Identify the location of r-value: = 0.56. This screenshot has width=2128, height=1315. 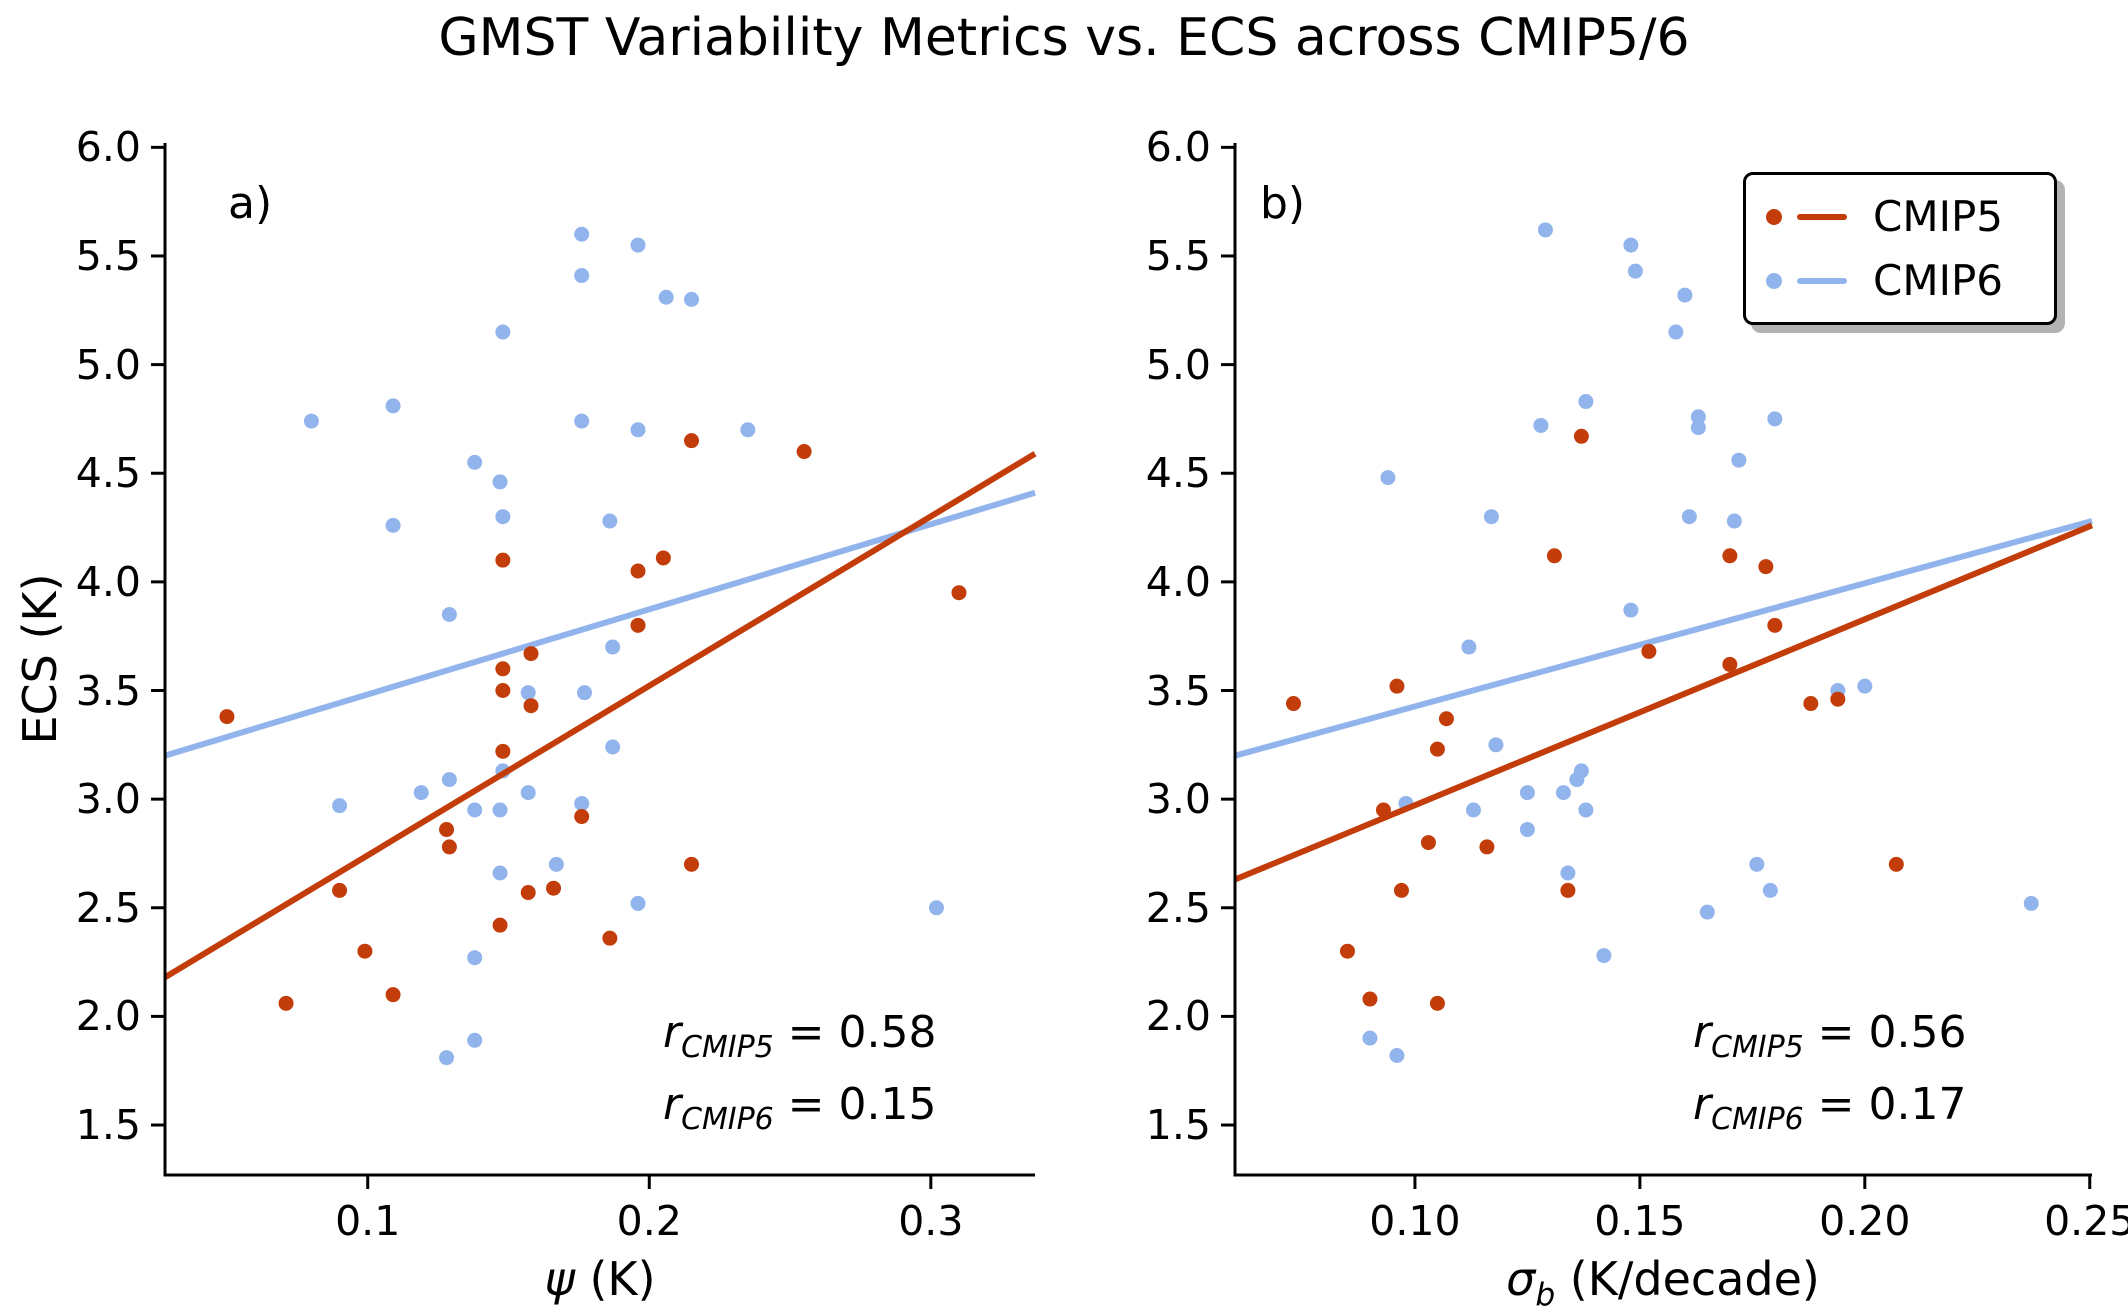
(1885, 1032).